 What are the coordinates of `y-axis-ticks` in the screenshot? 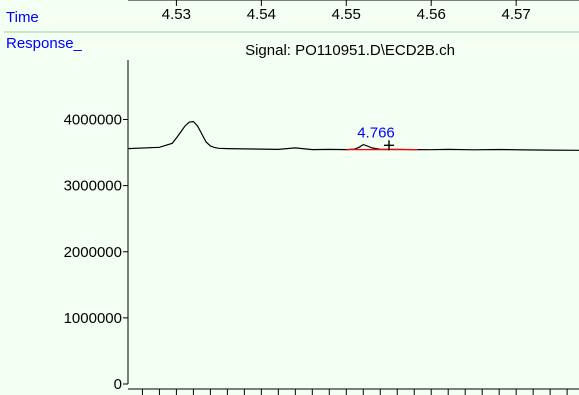 It's located at (125, 252).